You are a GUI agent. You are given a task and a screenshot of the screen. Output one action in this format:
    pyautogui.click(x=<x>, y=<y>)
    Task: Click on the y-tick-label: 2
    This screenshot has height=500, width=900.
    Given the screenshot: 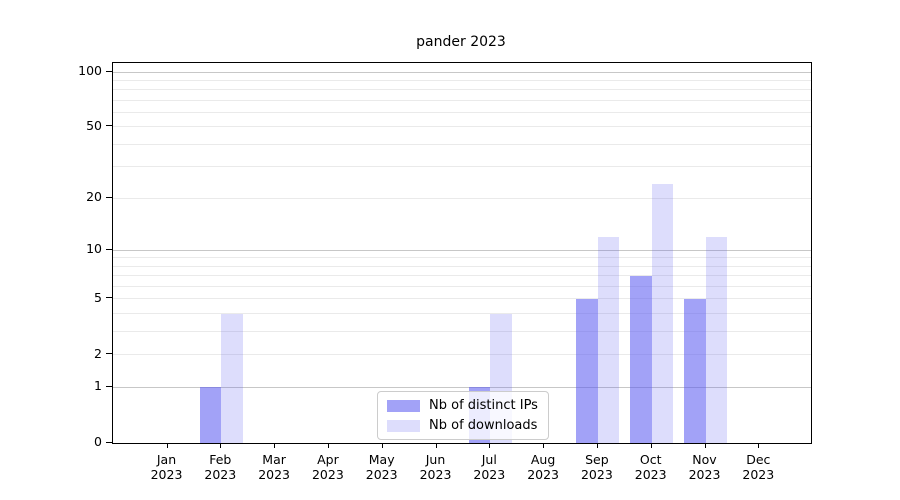 What is the action you would take?
    pyautogui.click(x=98, y=353)
    